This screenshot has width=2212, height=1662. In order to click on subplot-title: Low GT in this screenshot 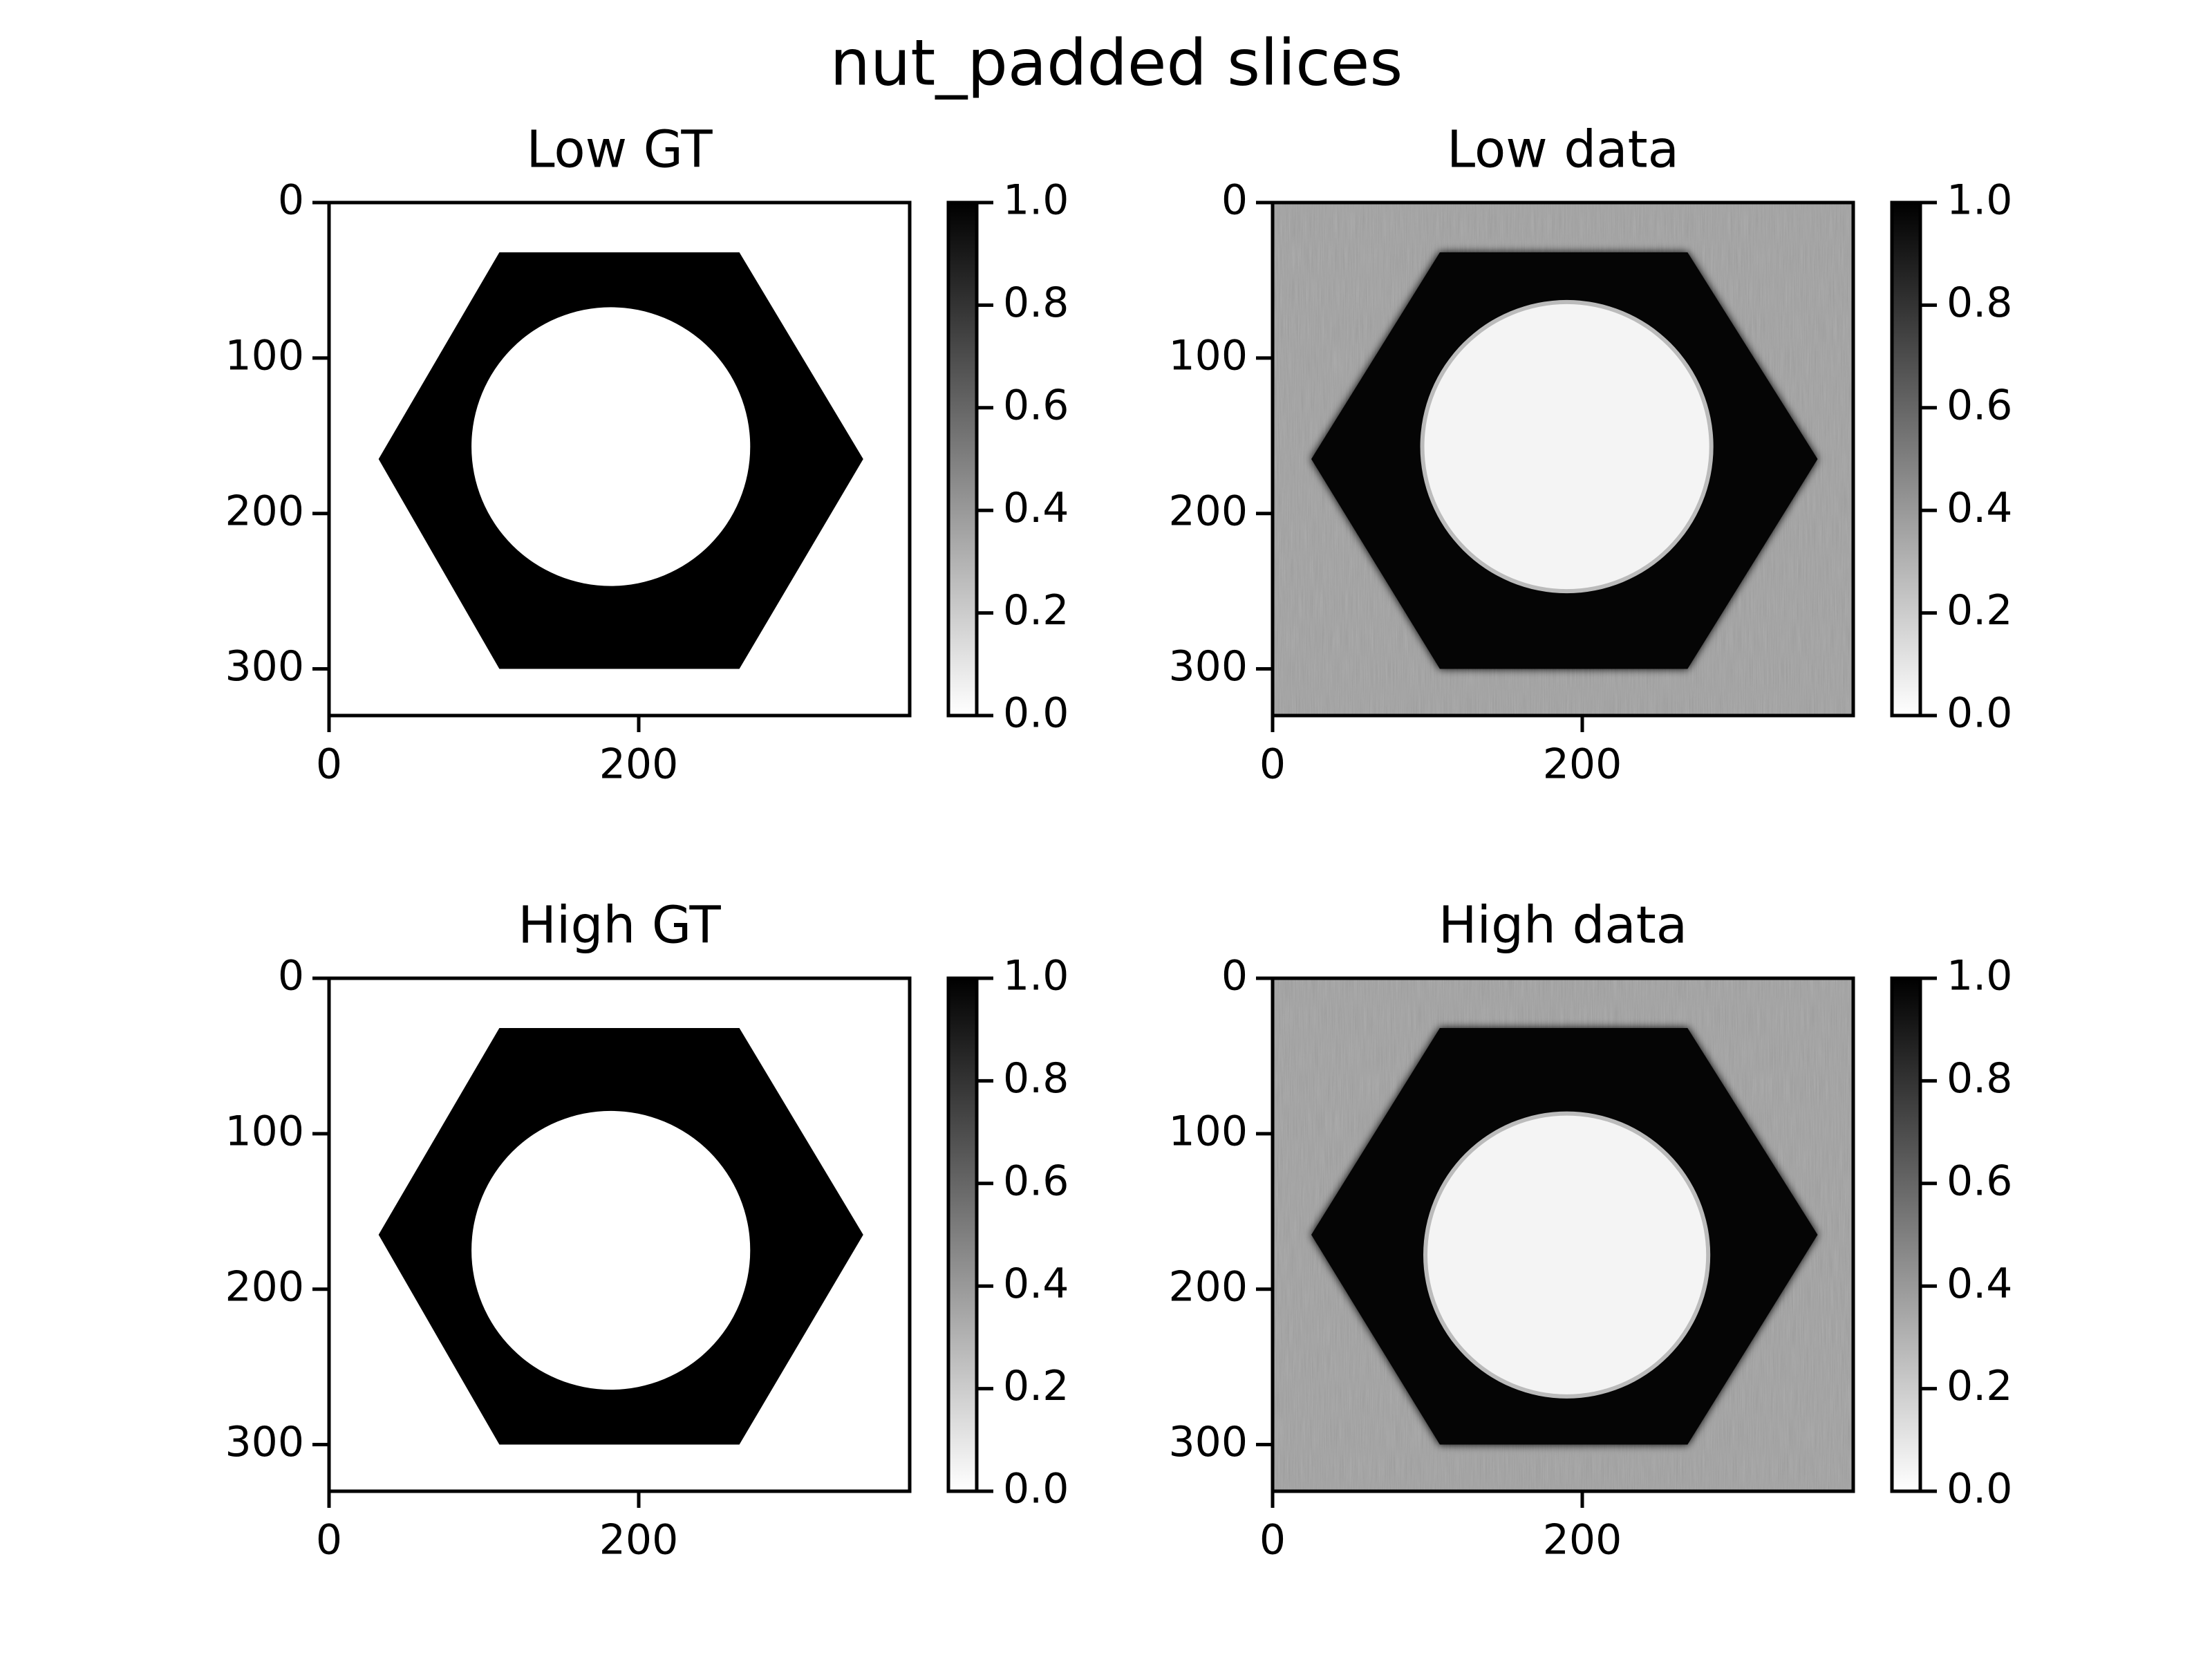, I will do `click(619, 150)`.